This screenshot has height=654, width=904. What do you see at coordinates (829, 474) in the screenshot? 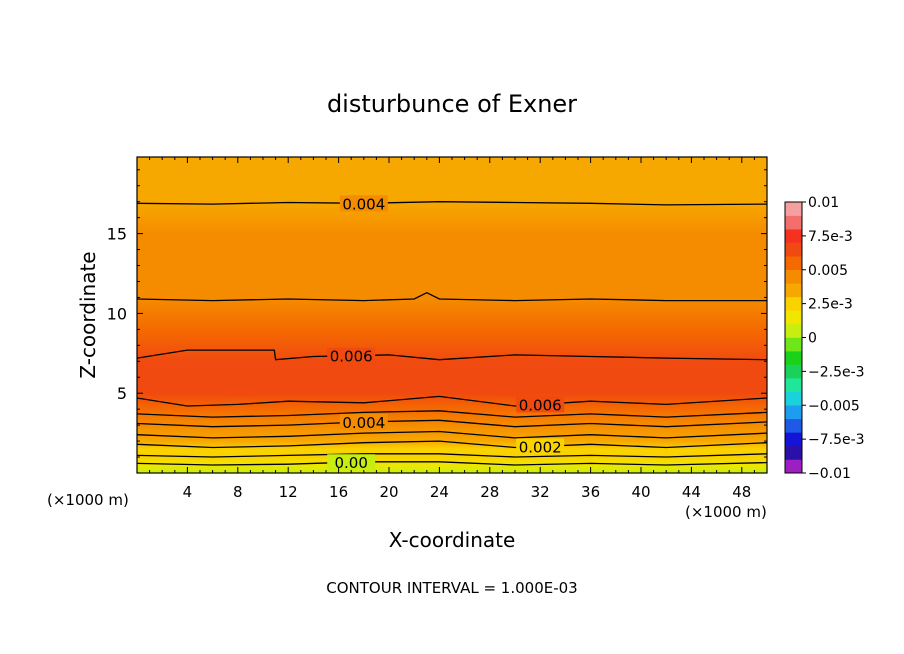
I see `colorbar-label: −0.01` at bounding box center [829, 474].